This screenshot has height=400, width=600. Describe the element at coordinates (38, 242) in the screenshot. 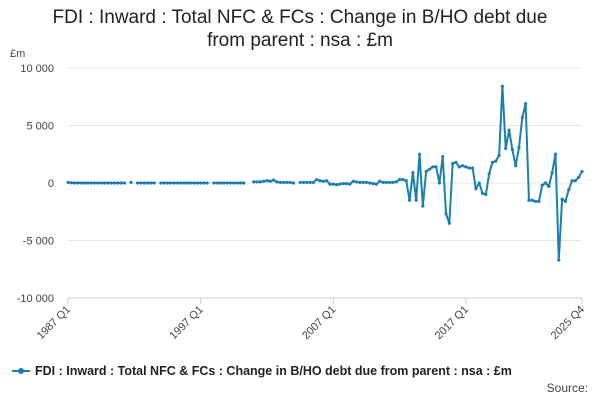

I see `y-tick-label: -5 000` at that location.